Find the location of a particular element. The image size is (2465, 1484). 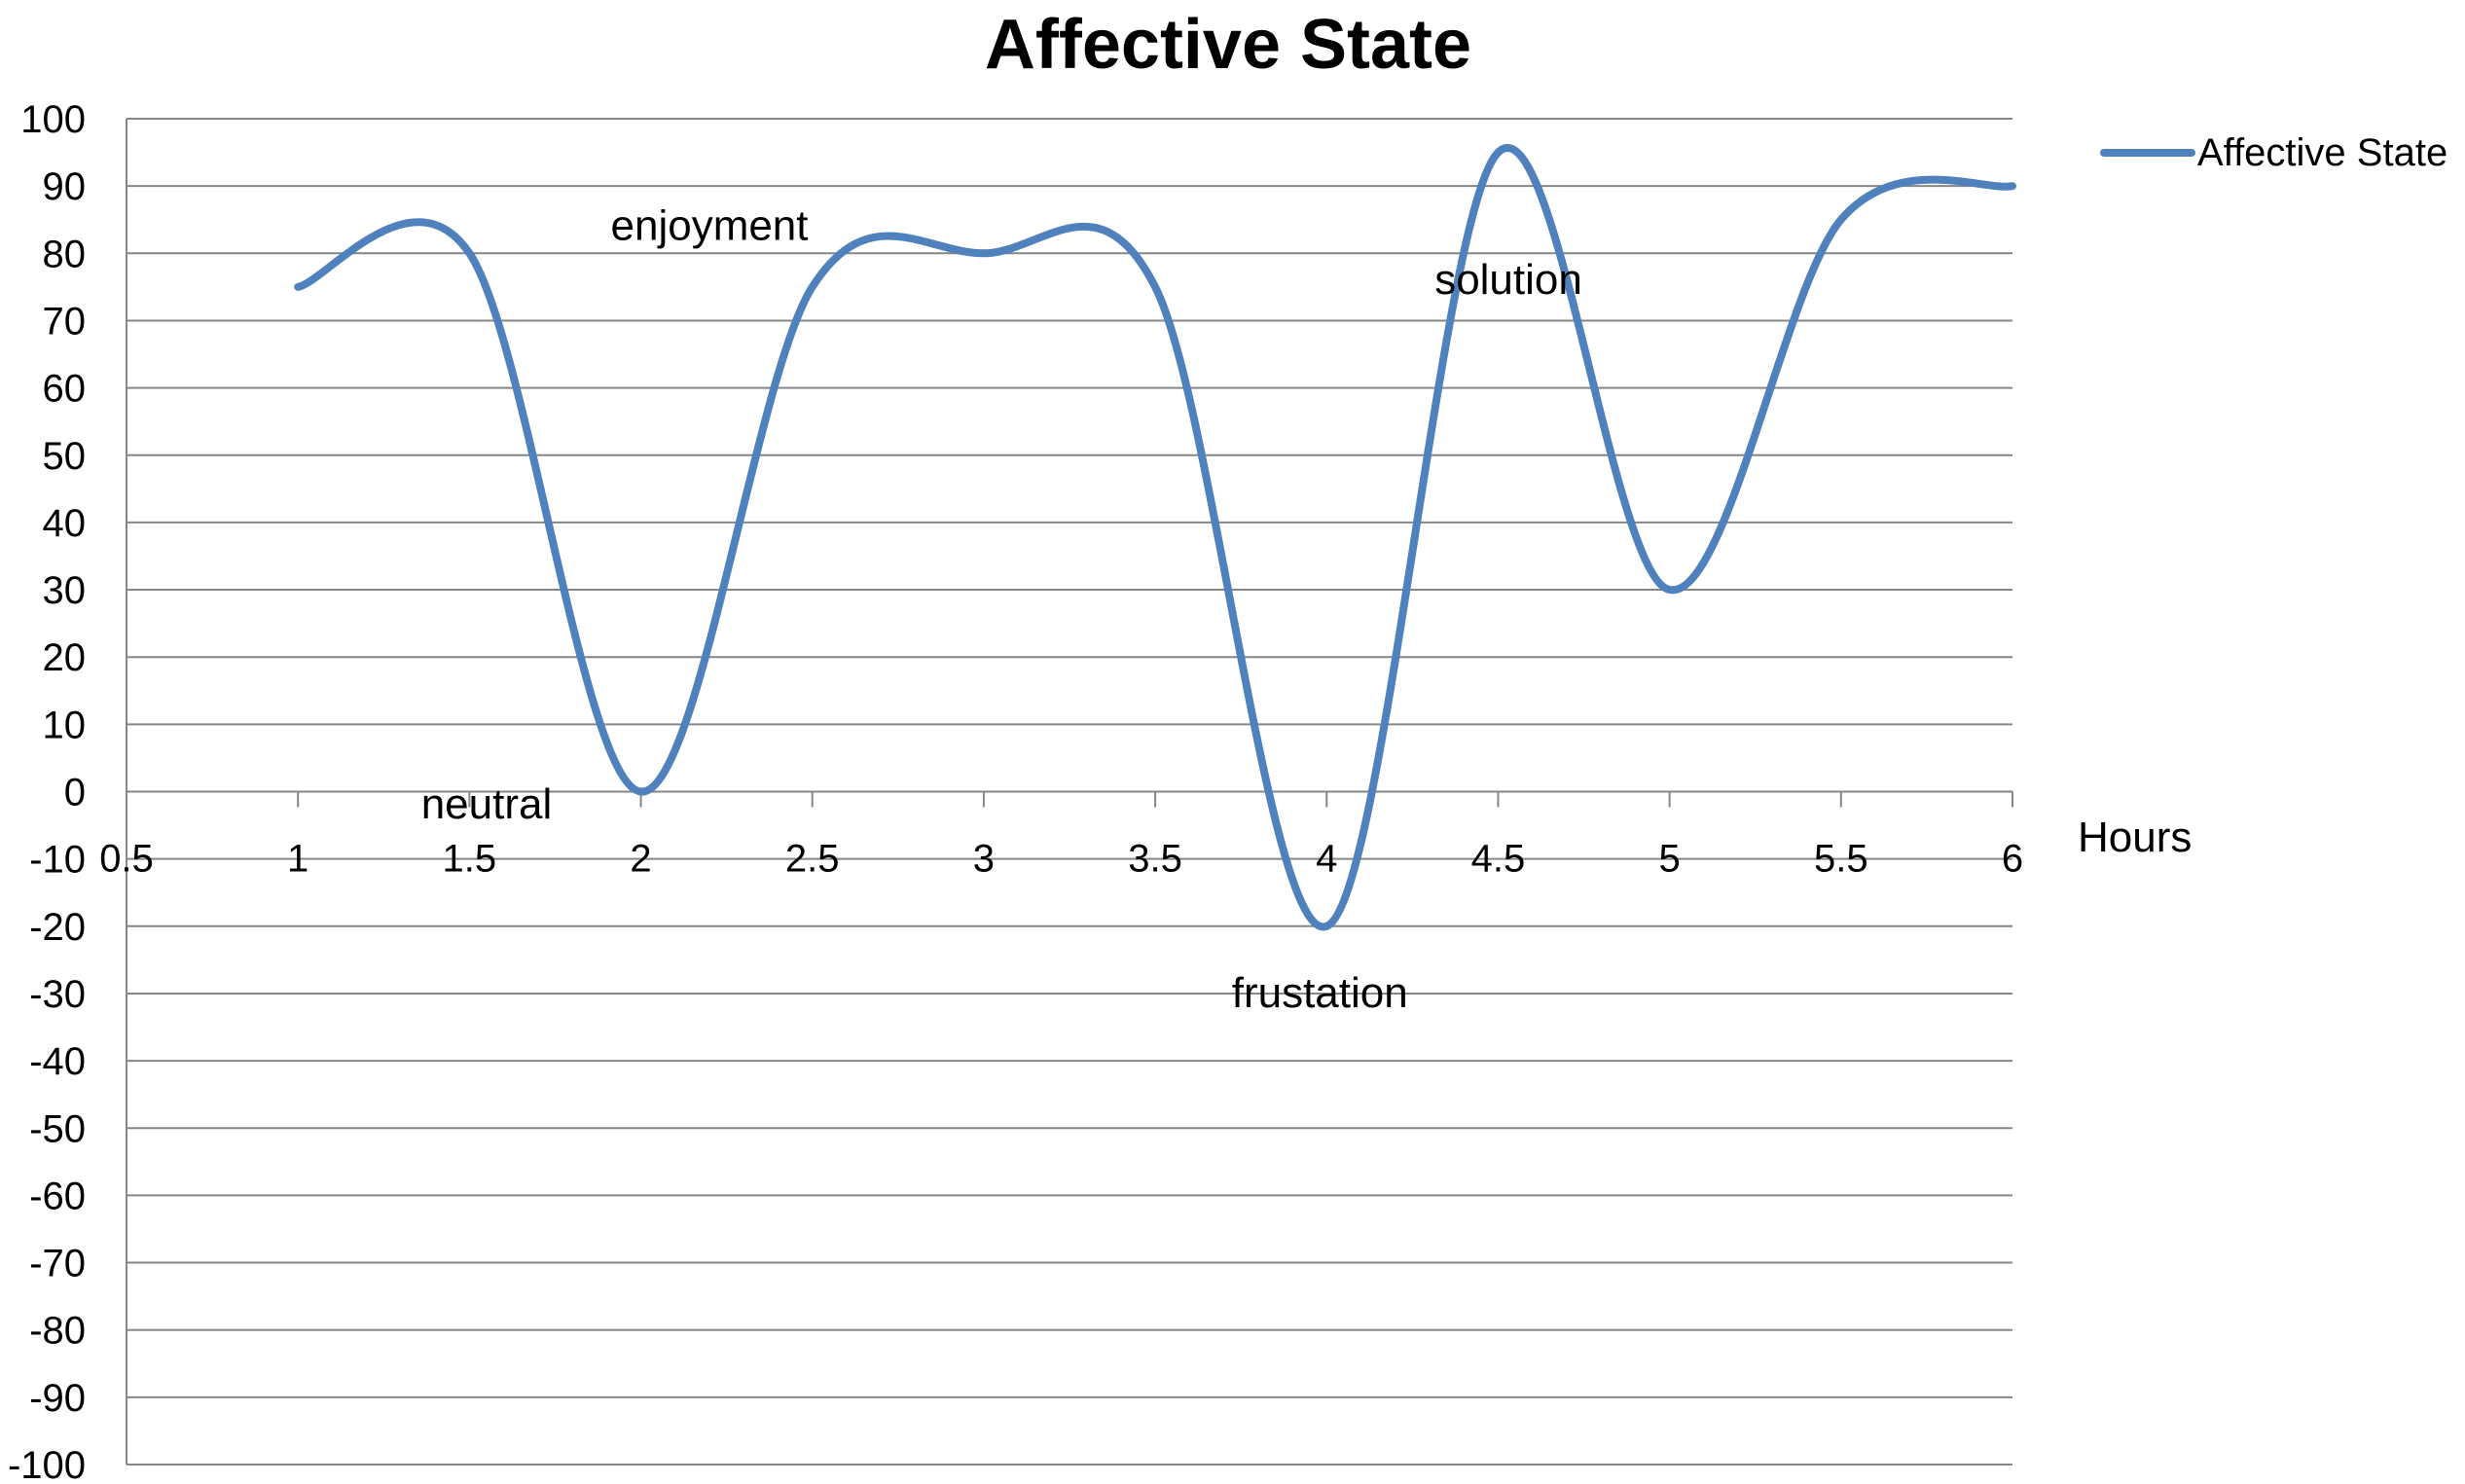

annotation-label: enjoyment is located at coordinates (710, 225).